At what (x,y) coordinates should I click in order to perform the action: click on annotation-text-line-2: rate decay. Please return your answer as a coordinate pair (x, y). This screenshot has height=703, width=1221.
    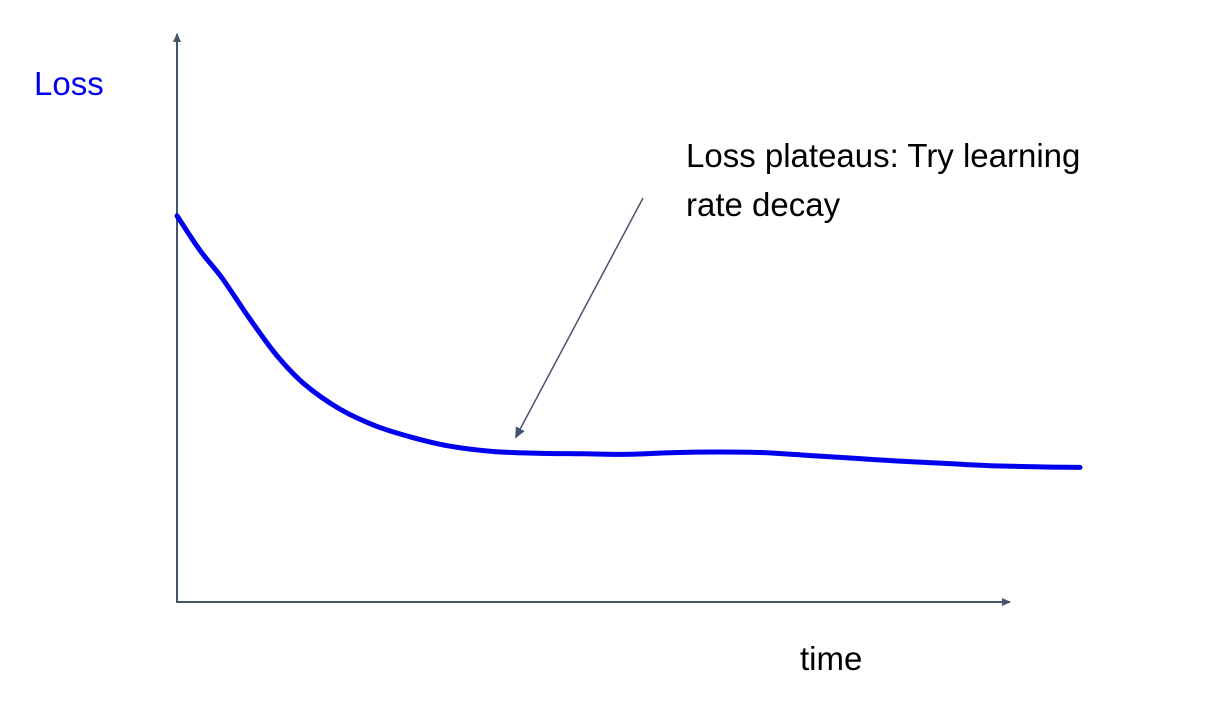
    Looking at the image, I should click on (763, 204).